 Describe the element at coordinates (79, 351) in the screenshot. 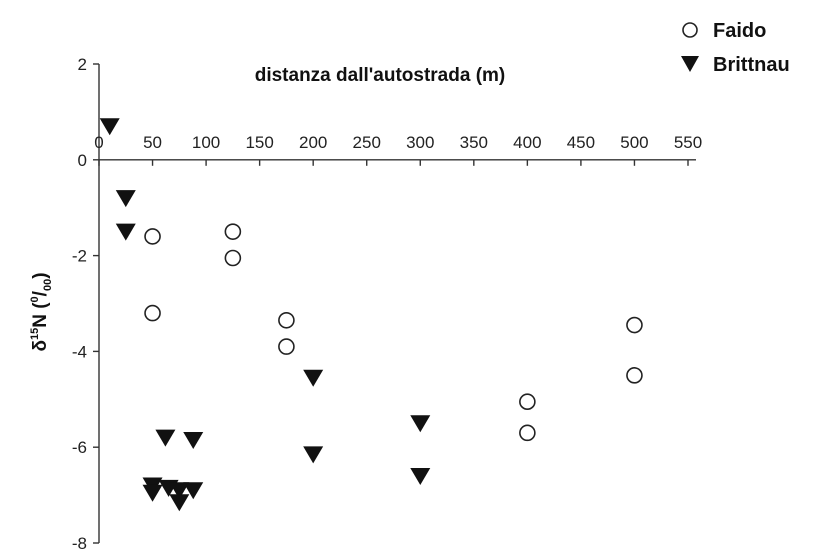

I see `y-tick-label: -4` at that location.